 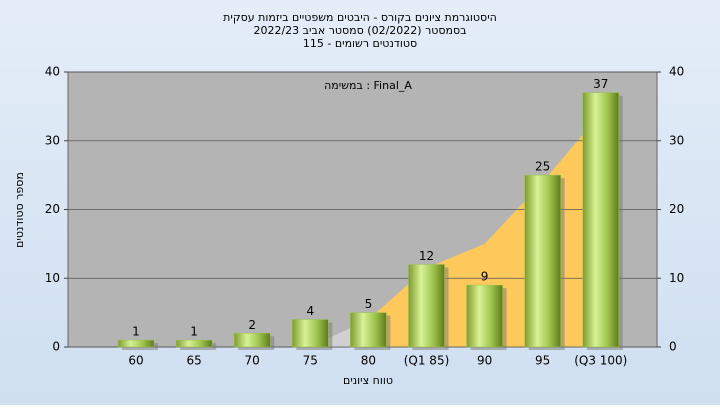 I want to click on y-tick-label: 0, so click(x=56, y=347).